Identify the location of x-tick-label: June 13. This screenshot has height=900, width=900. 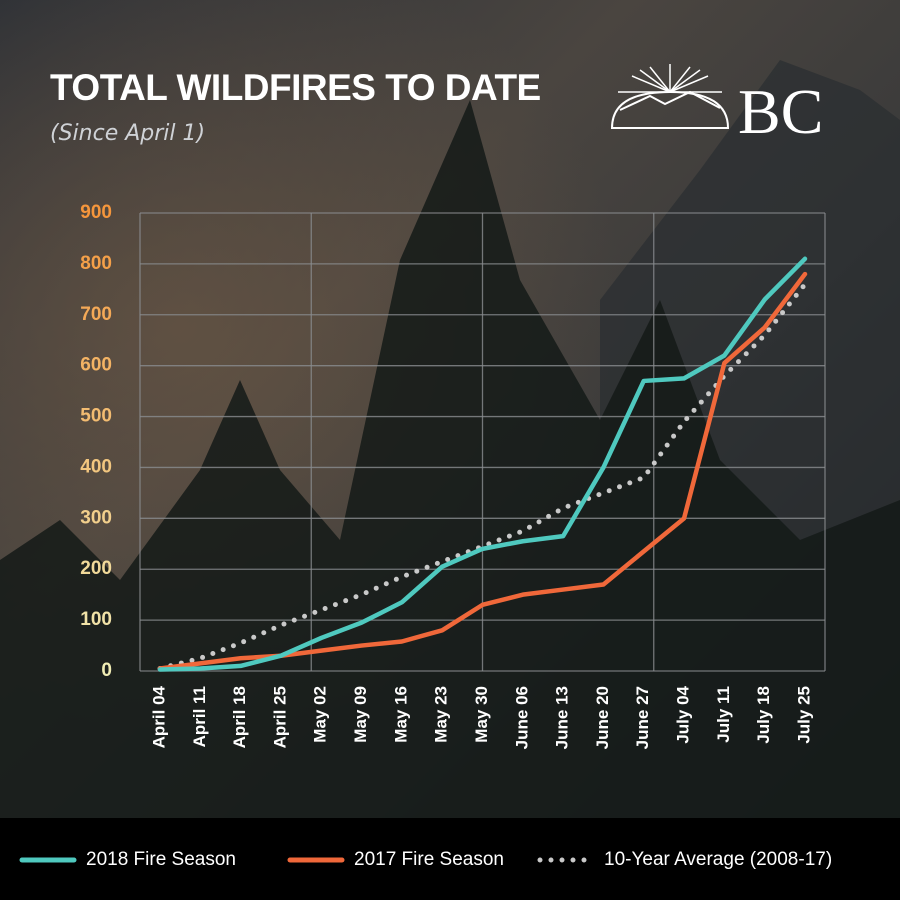
(562, 717).